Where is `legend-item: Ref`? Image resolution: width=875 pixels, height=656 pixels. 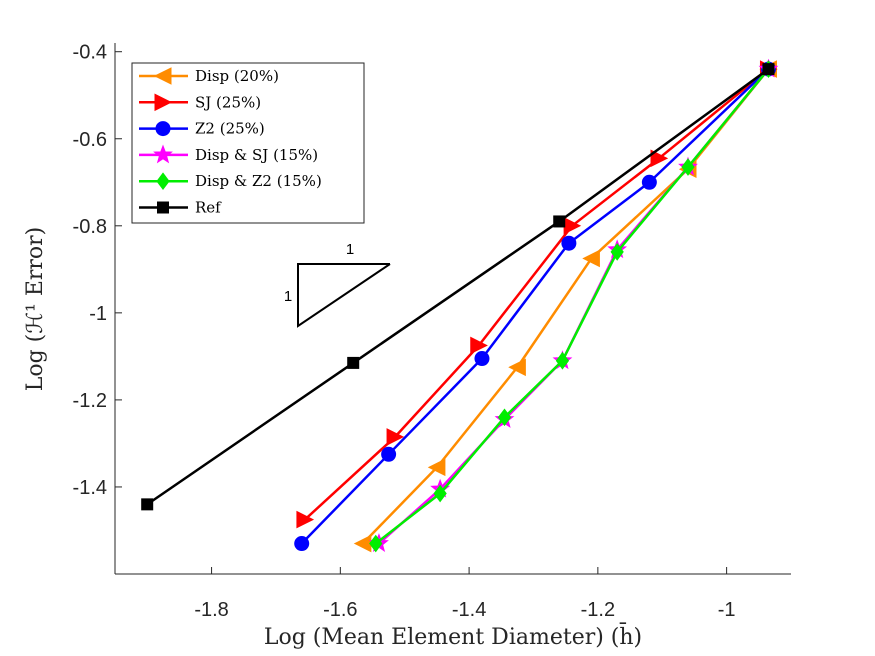
legend-item: Ref is located at coordinates (180, 208).